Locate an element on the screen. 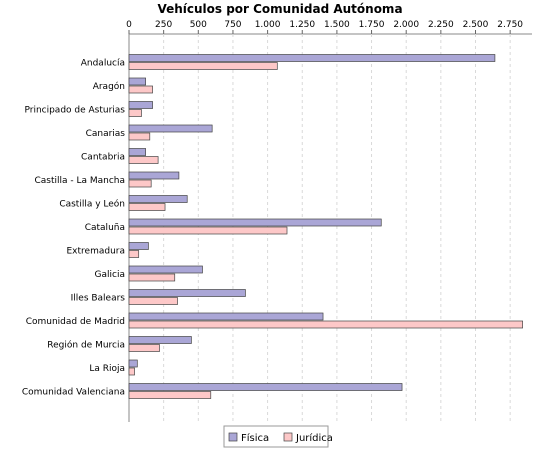  category-label: Cataluña is located at coordinates (105, 228).